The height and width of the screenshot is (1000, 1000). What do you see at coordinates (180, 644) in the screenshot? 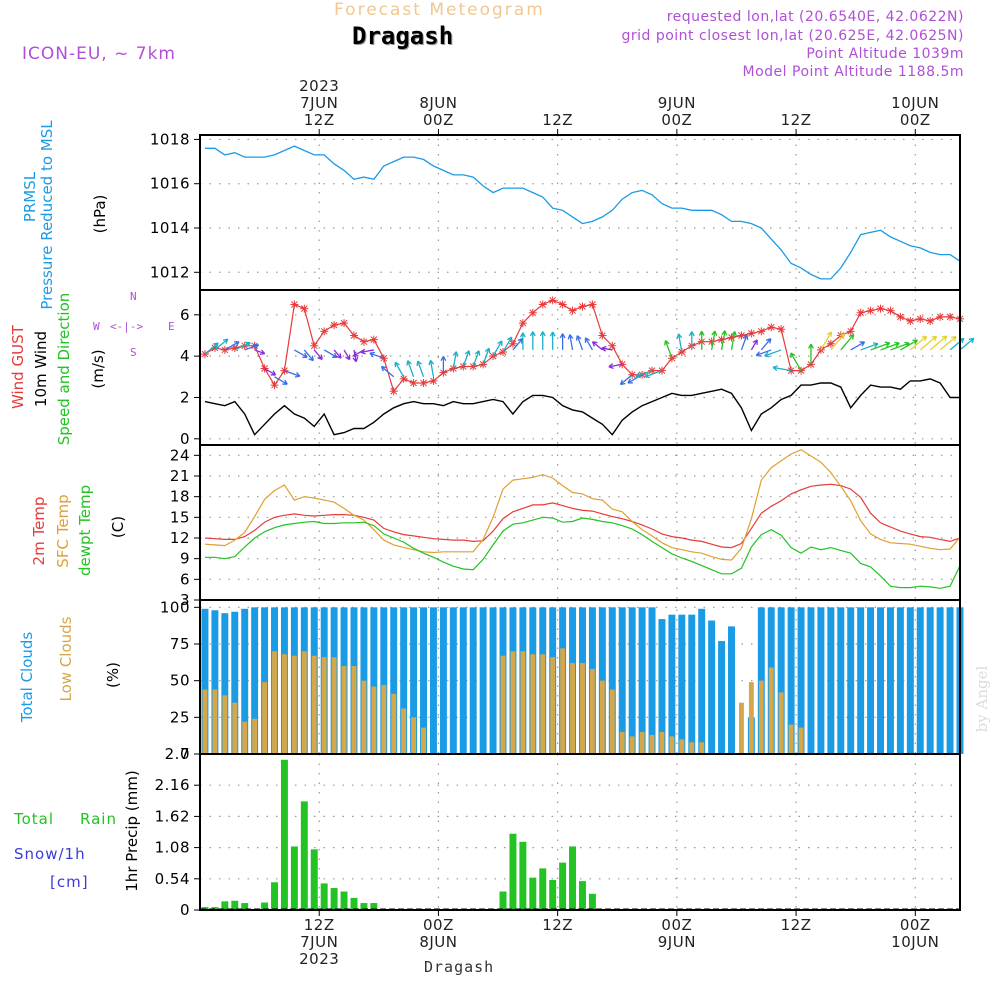
I see `clouds-ytick-label-3: 75` at bounding box center [180, 644].